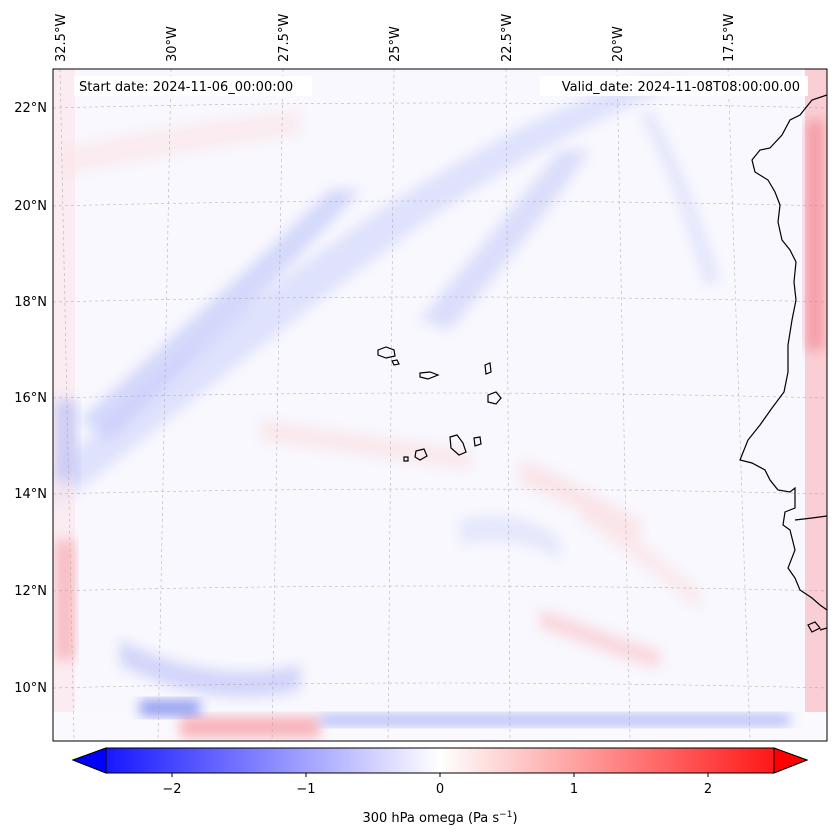 The image size is (837, 839). What do you see at coordinates (89, 760) in the screenshot?
I see `colorbar-min-extend` at bounding box center [89, 760].